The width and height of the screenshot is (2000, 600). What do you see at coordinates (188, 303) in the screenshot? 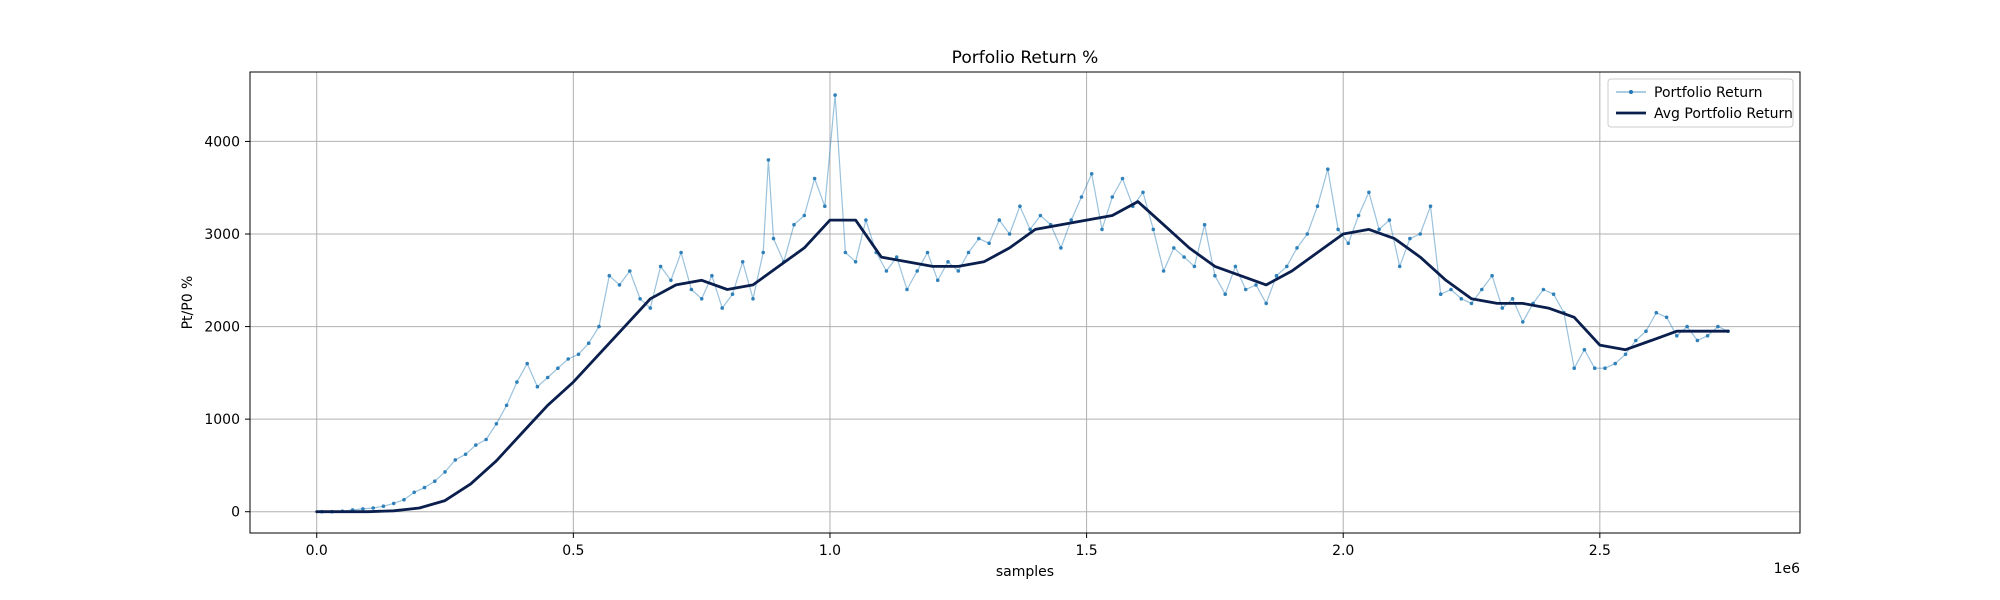
I see `y-axis-label: Pt/P0 %` at bounding box center [188, 303].